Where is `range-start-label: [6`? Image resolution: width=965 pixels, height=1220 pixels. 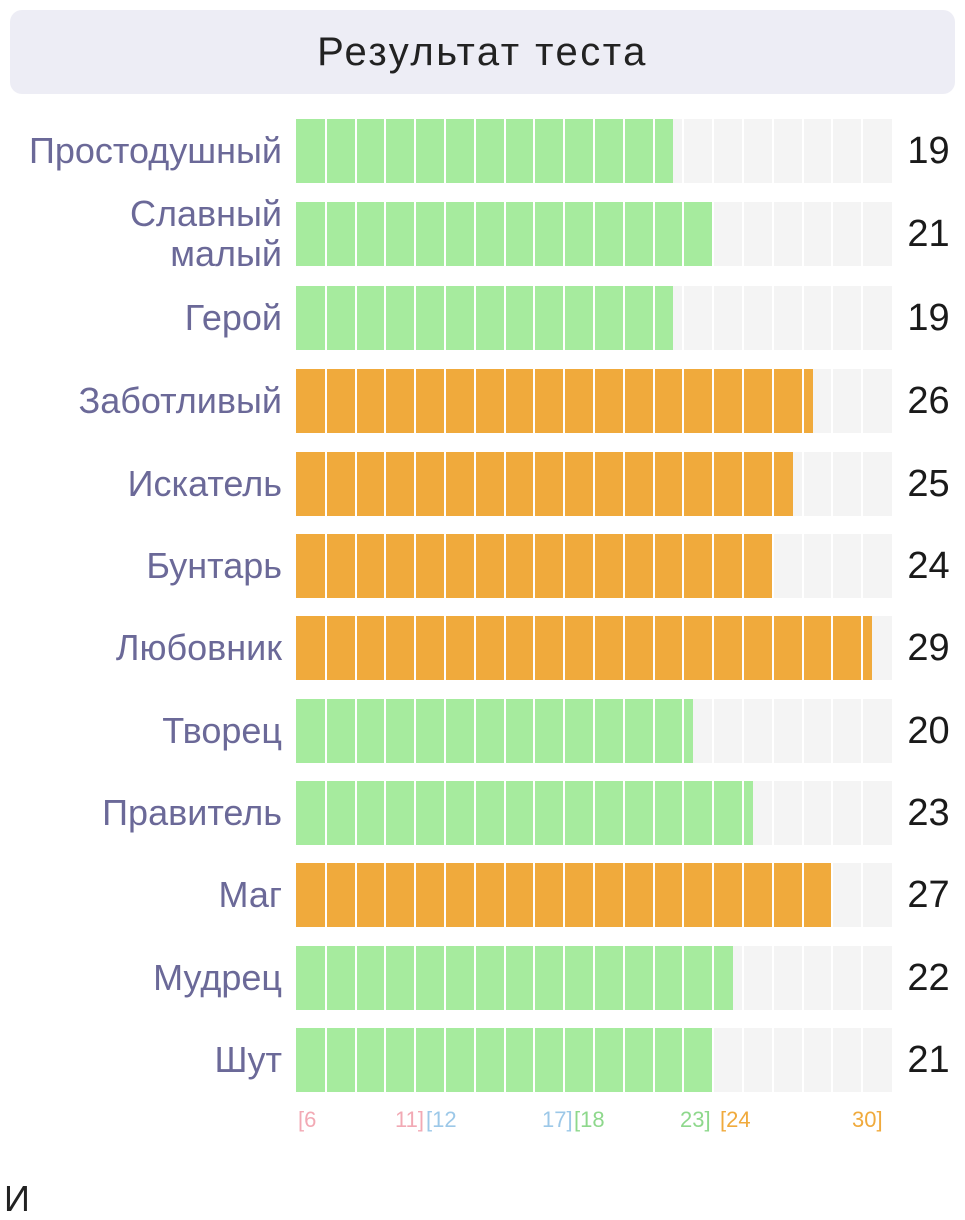
range-start-label: [6 is located at coordinates (307, 1119).